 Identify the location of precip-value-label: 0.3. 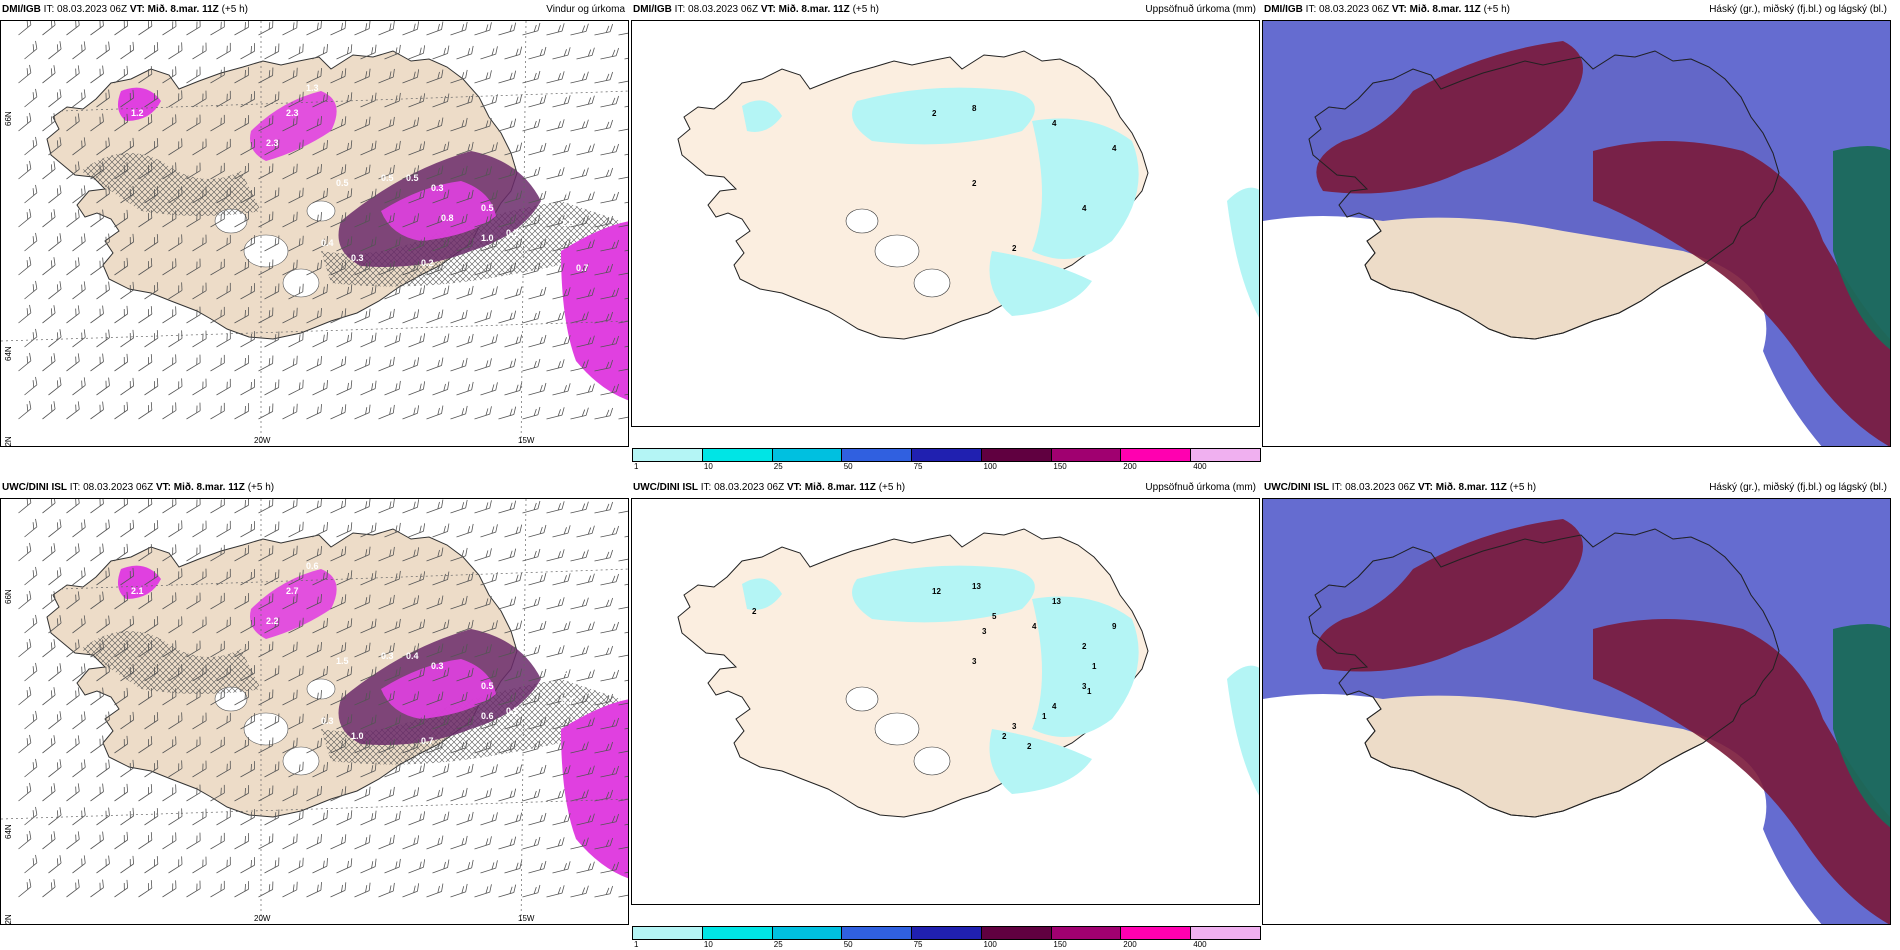
(437, 666).